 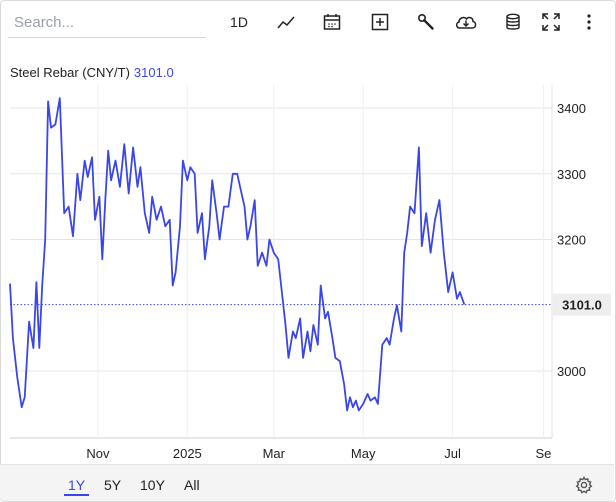 What do you see at coordinates (571, 108) in the screenshot?
I see `y-tick-label: 3400` at bounding box center [571, 108].